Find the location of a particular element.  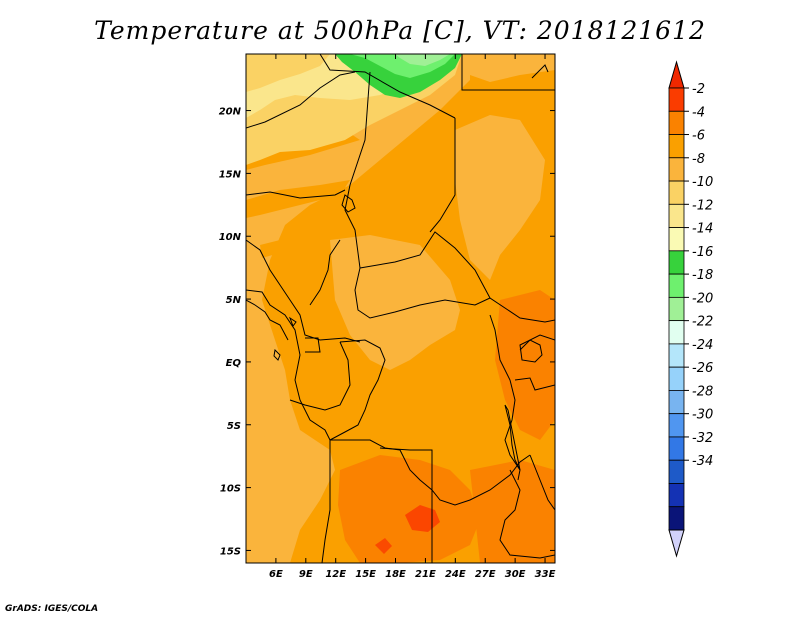

lat-tick-label: 15N is located at coordinates (230, 174).